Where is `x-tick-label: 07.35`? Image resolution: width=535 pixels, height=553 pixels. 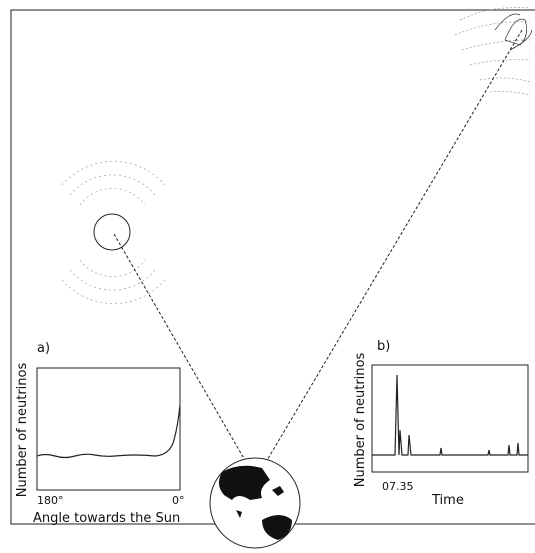 x-tick-label: 07.35 is located at coordinates (398, 486).